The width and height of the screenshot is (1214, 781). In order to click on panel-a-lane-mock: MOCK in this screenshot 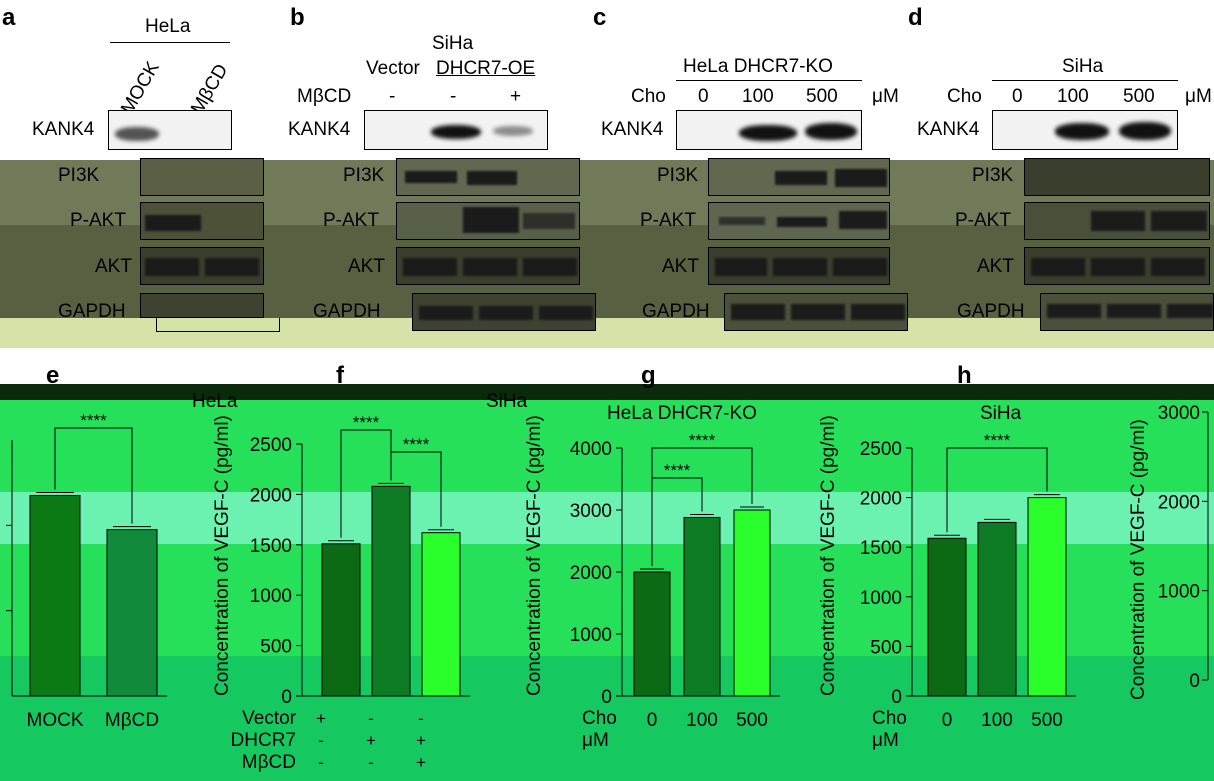, I will do `click(140, 88)`.